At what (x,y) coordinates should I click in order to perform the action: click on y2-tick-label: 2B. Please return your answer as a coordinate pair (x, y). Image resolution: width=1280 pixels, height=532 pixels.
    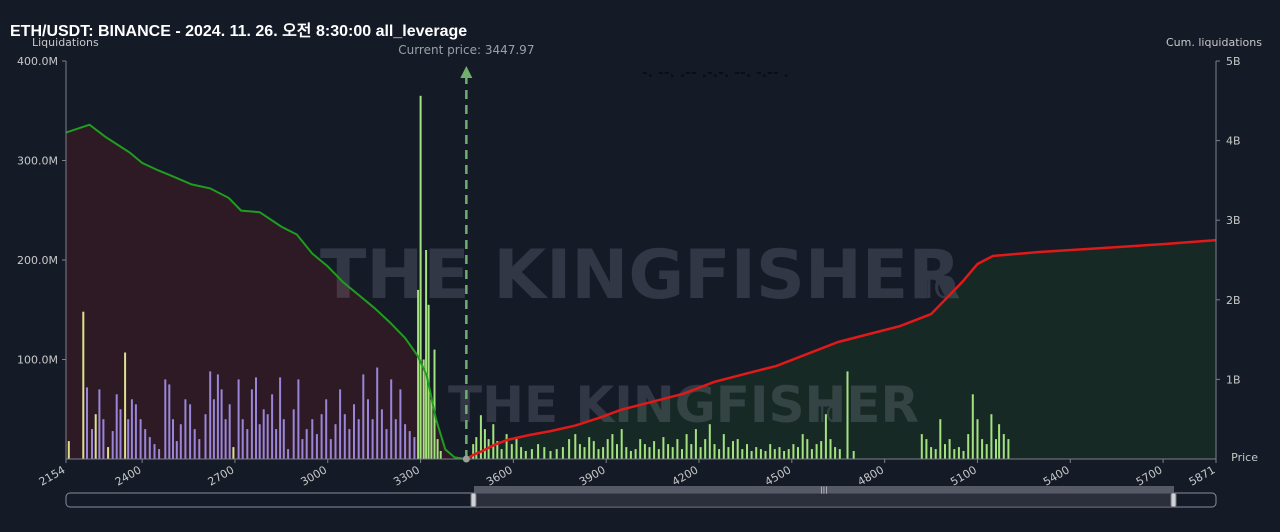
    Looking at the image, I should click on (1233, 300).